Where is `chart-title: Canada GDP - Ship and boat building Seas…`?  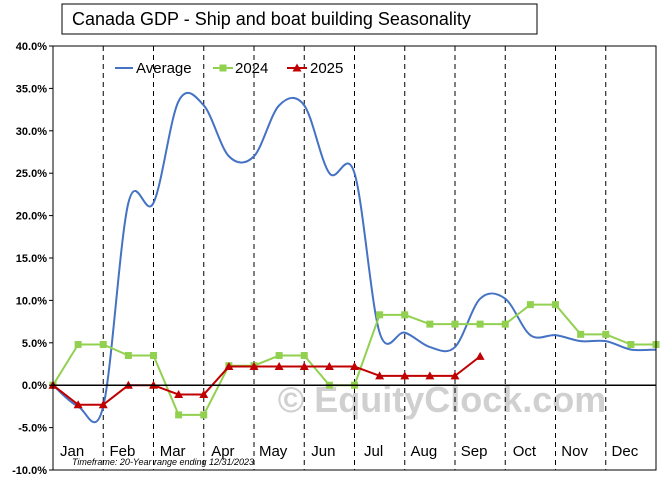
chart-title: Canada GDP - Ship and boat building Seas… is located at coordinates (271, 19).